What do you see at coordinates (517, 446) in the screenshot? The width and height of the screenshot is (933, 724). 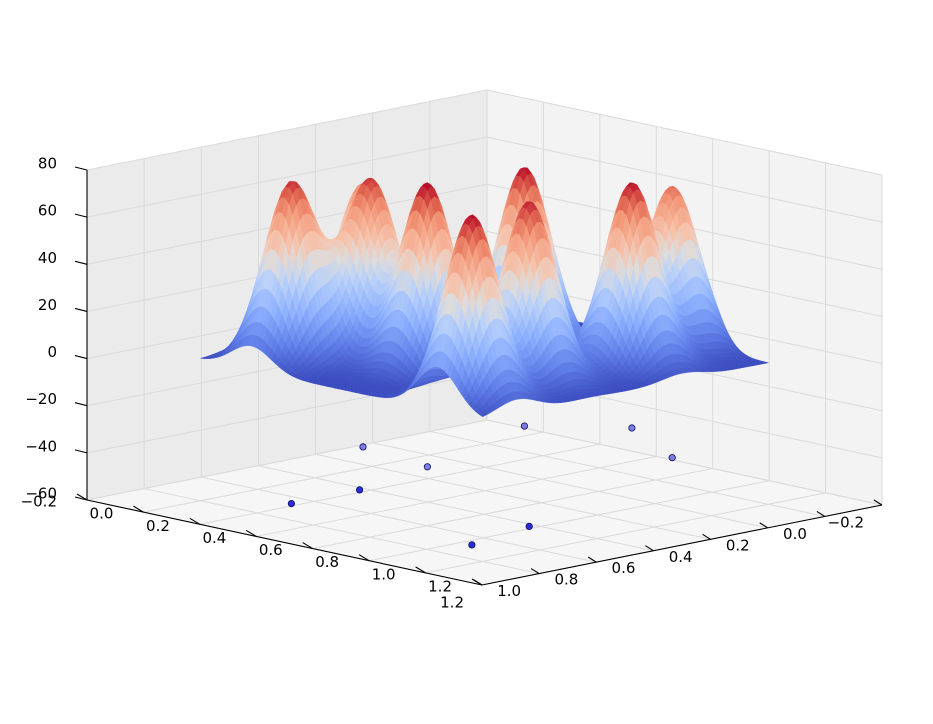 I see `scatter-points-back` at bounding box center [517, 446].